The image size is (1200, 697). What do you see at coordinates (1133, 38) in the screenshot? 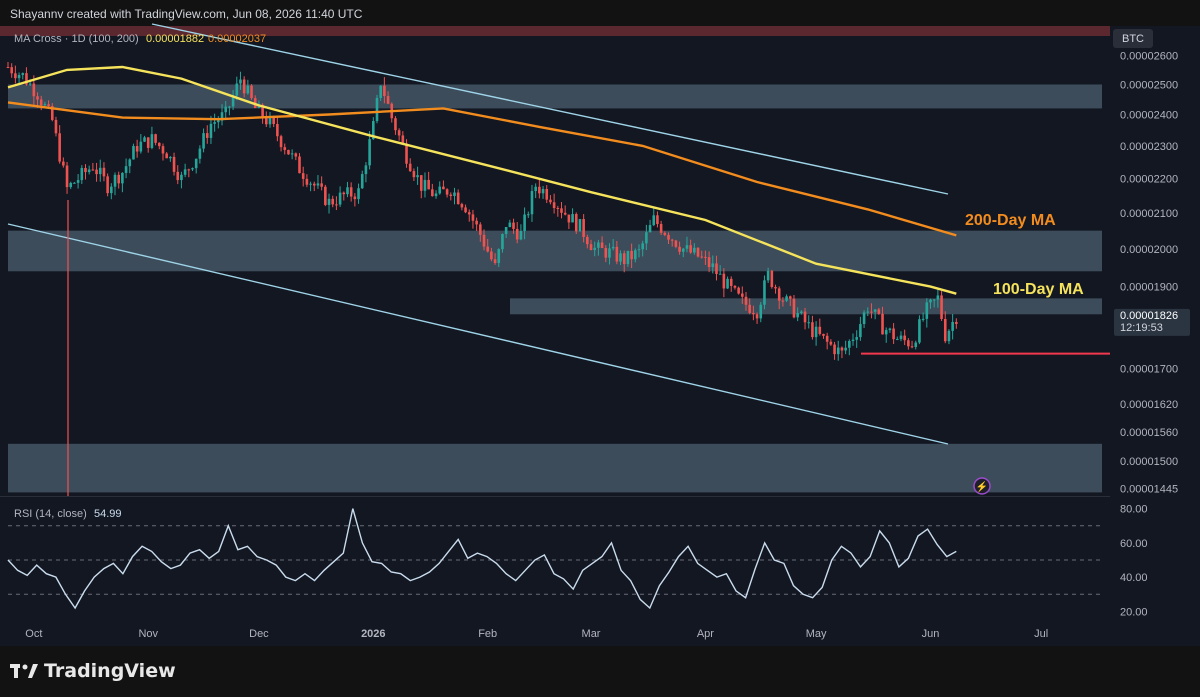
I see `currency-badge` at bounding box center [1133, 38].